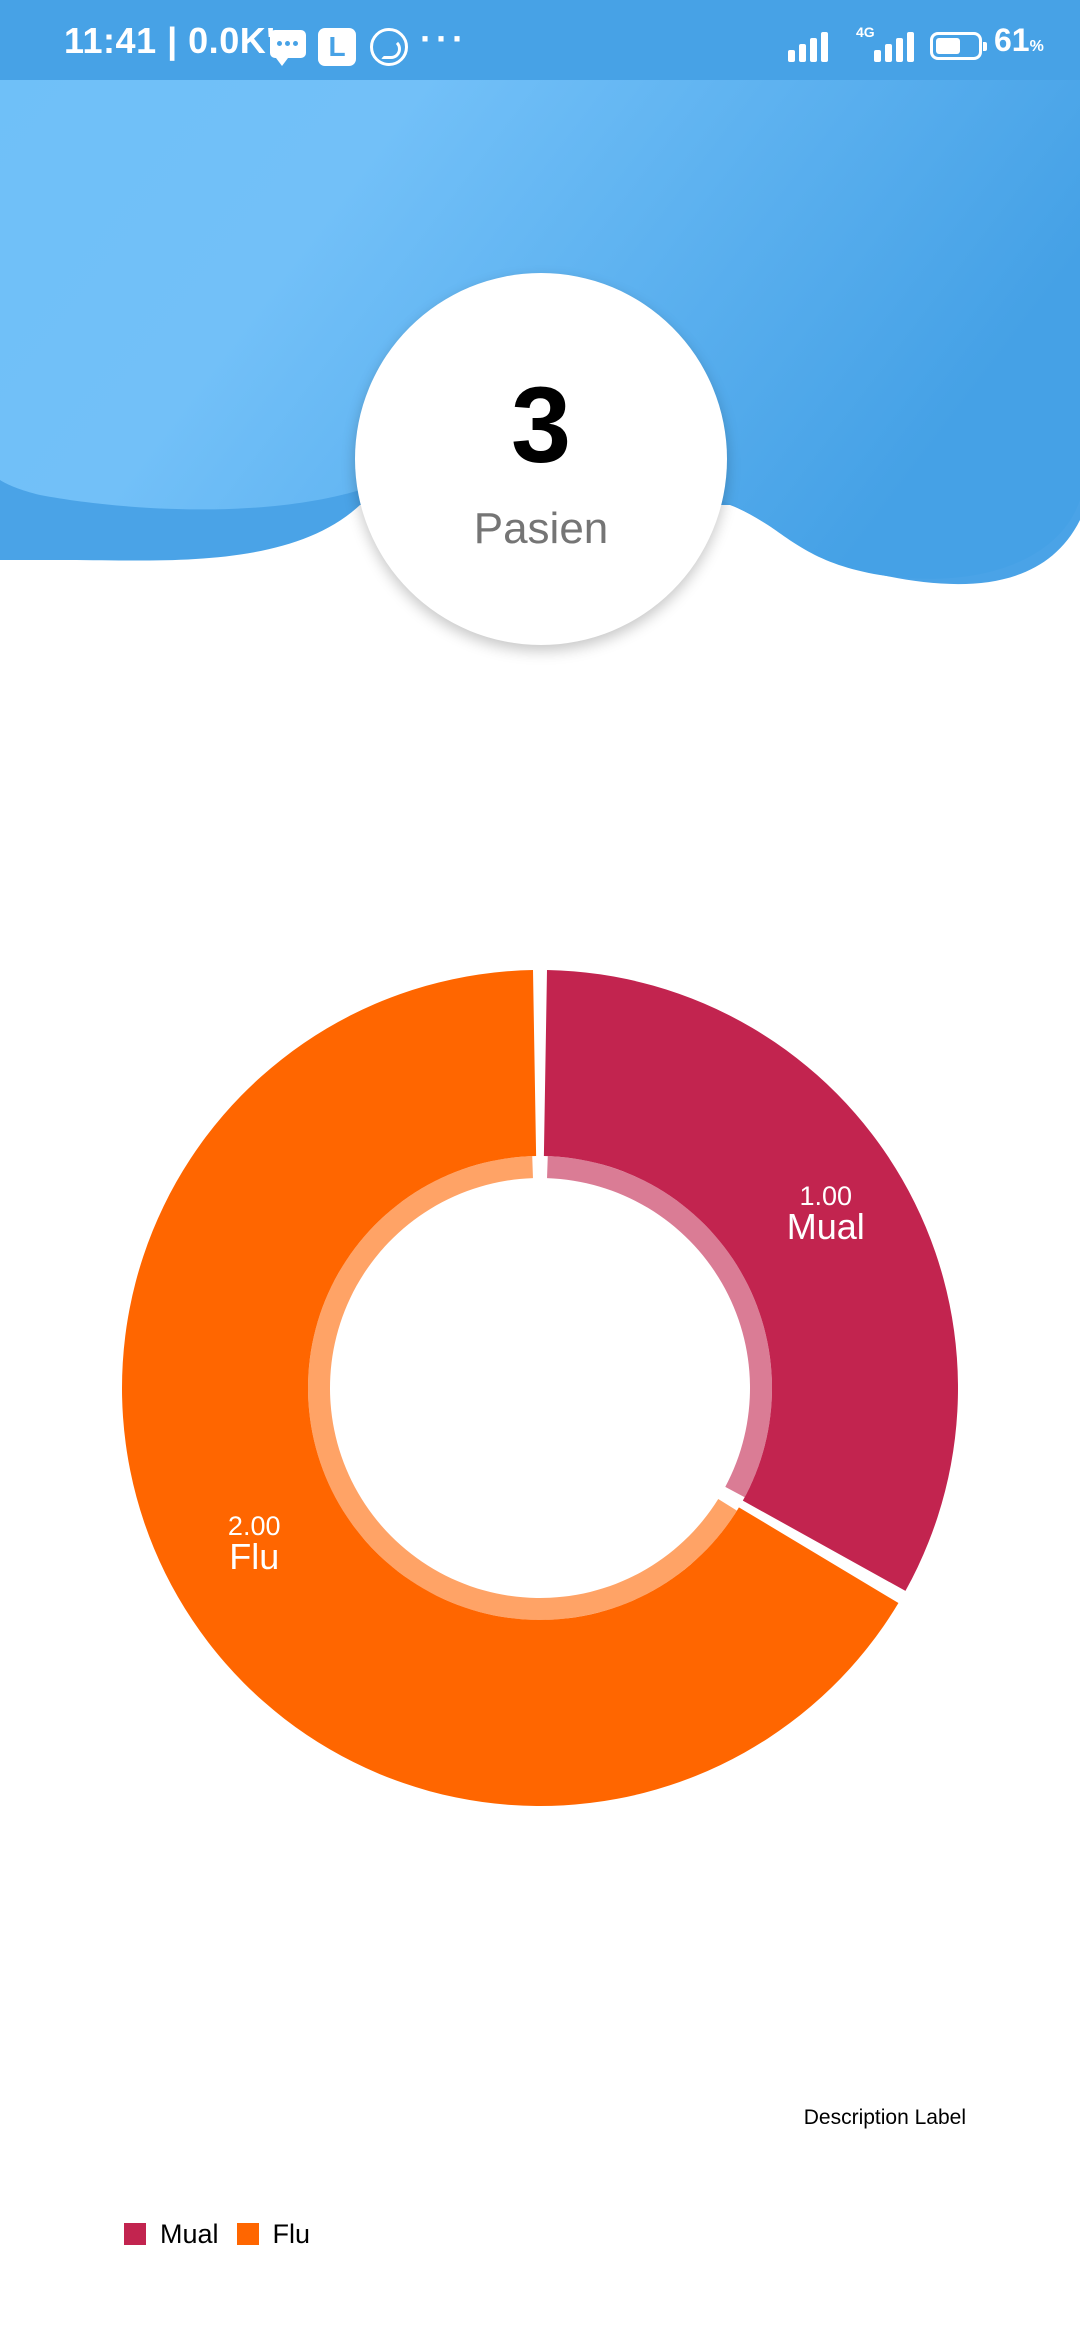  Describe the element at coordinates (826, 1196) in the screenshot. I see `slice-value-label: 1.00` at that location.